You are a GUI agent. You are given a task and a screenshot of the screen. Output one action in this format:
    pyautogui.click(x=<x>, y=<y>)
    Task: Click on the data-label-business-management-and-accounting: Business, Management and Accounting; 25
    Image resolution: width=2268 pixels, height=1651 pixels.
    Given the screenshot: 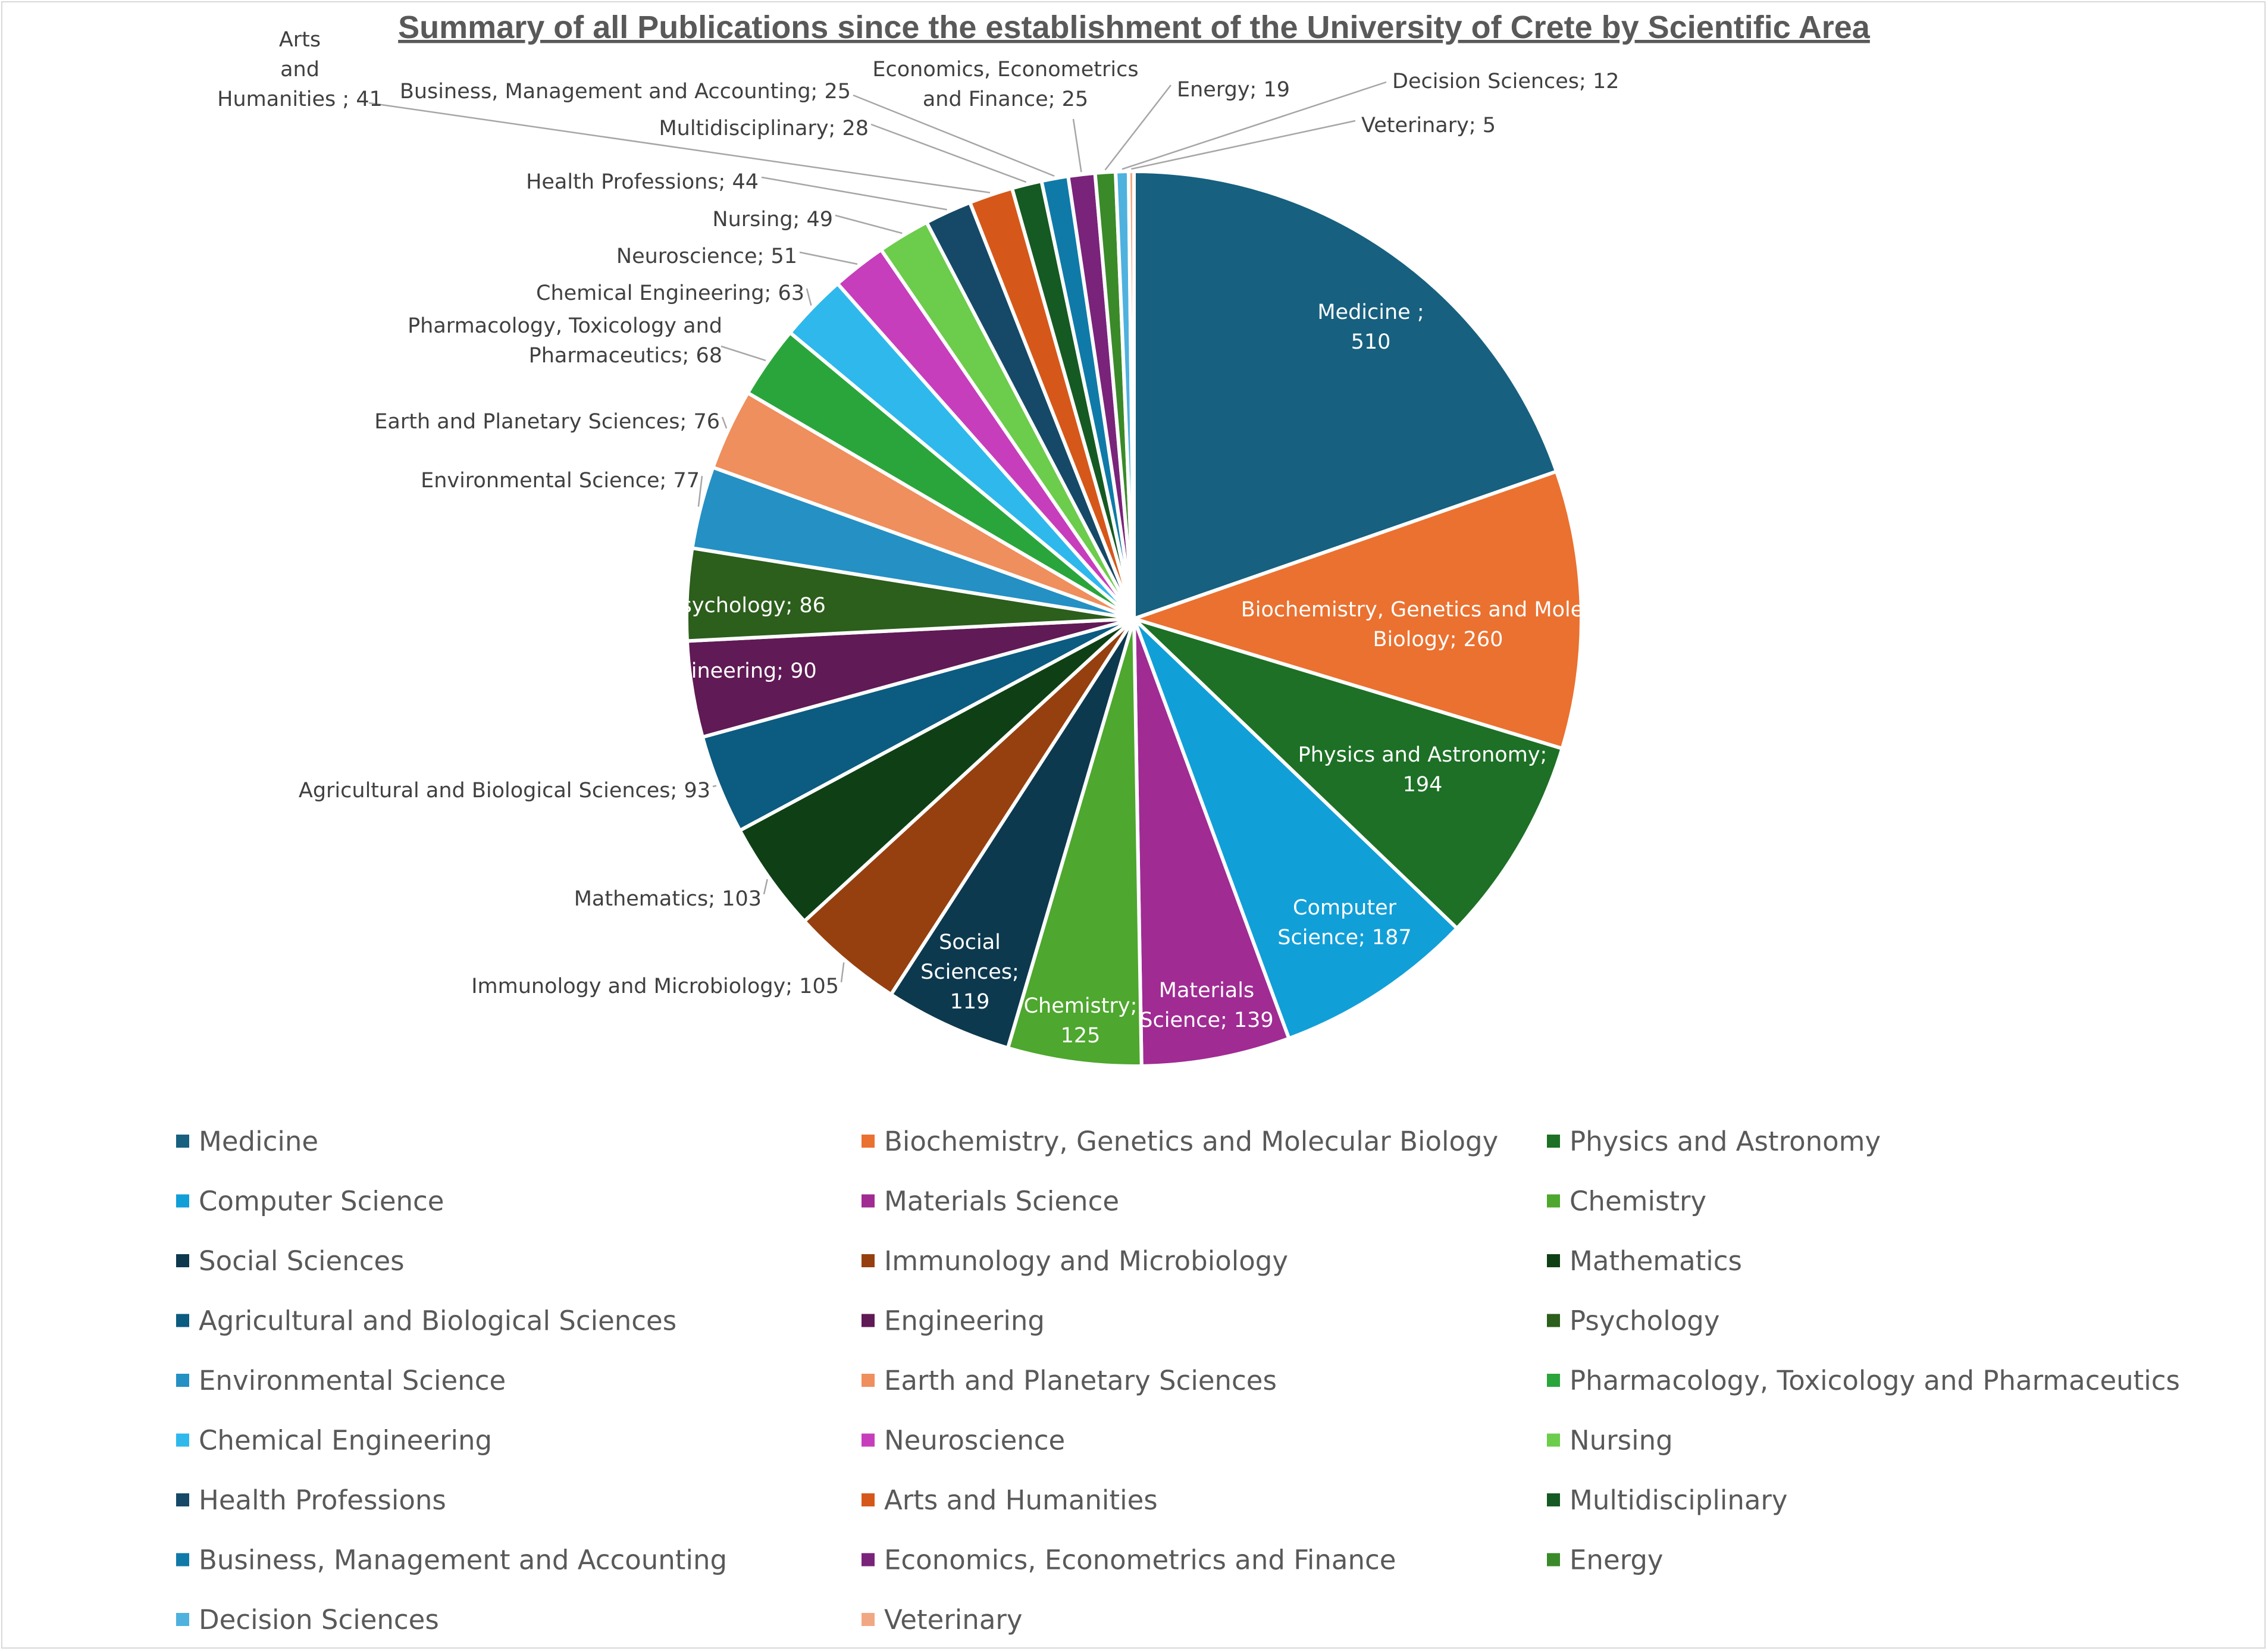 What is the action you would take?
    pyautogui.click(x=625, y=92)
    